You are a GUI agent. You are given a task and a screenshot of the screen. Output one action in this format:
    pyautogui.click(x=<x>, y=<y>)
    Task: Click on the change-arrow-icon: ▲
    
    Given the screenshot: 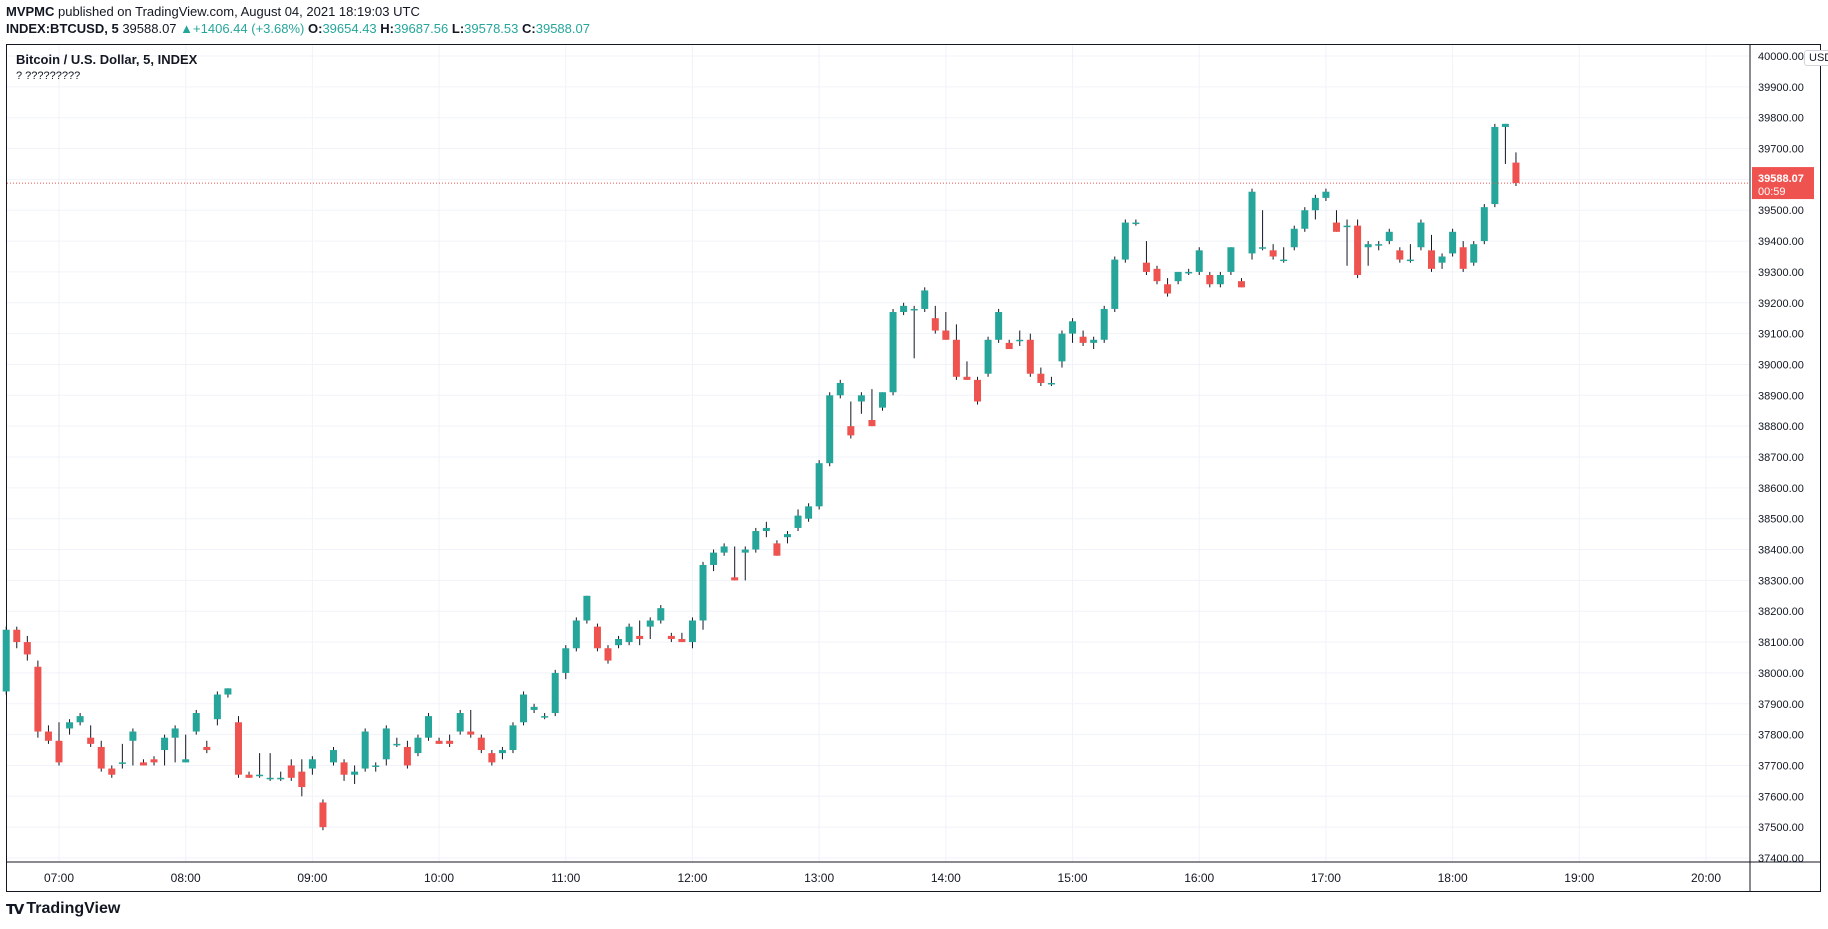 What is the action you would take?
    pyautogui.click(x=187, y=28)
    